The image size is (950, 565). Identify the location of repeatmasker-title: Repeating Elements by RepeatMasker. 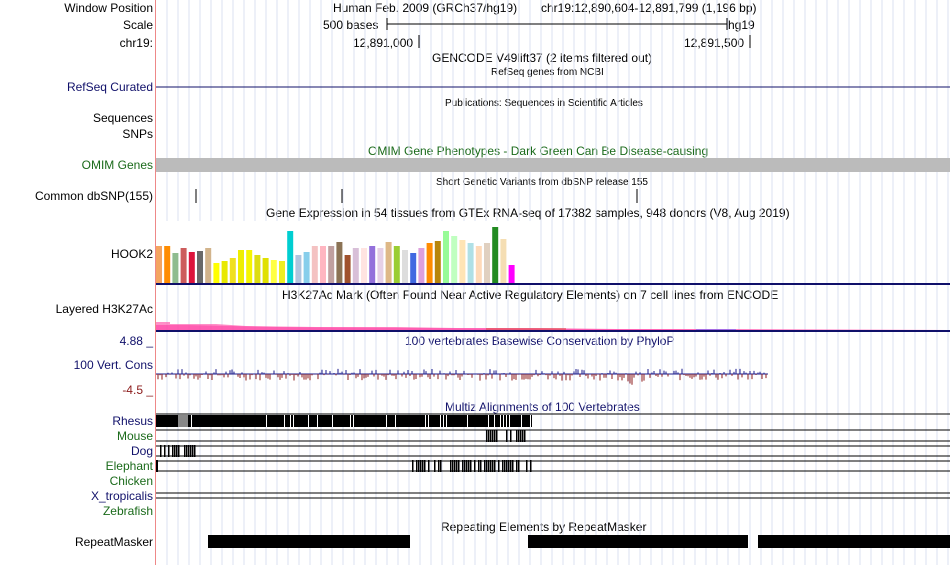
(544, 527).